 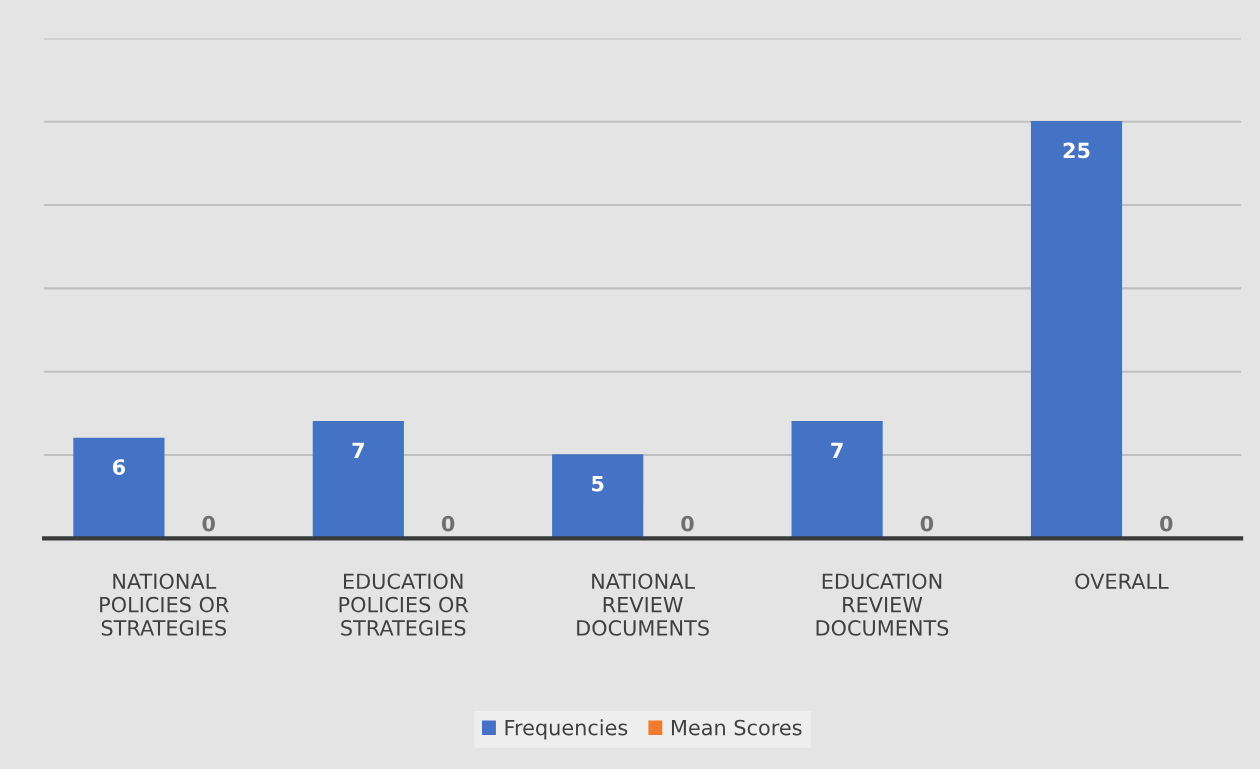 What do you see at coordinates (1076, 150) in the screenshot?
I see `data-label: 25` at bounding box center [1076, 150].